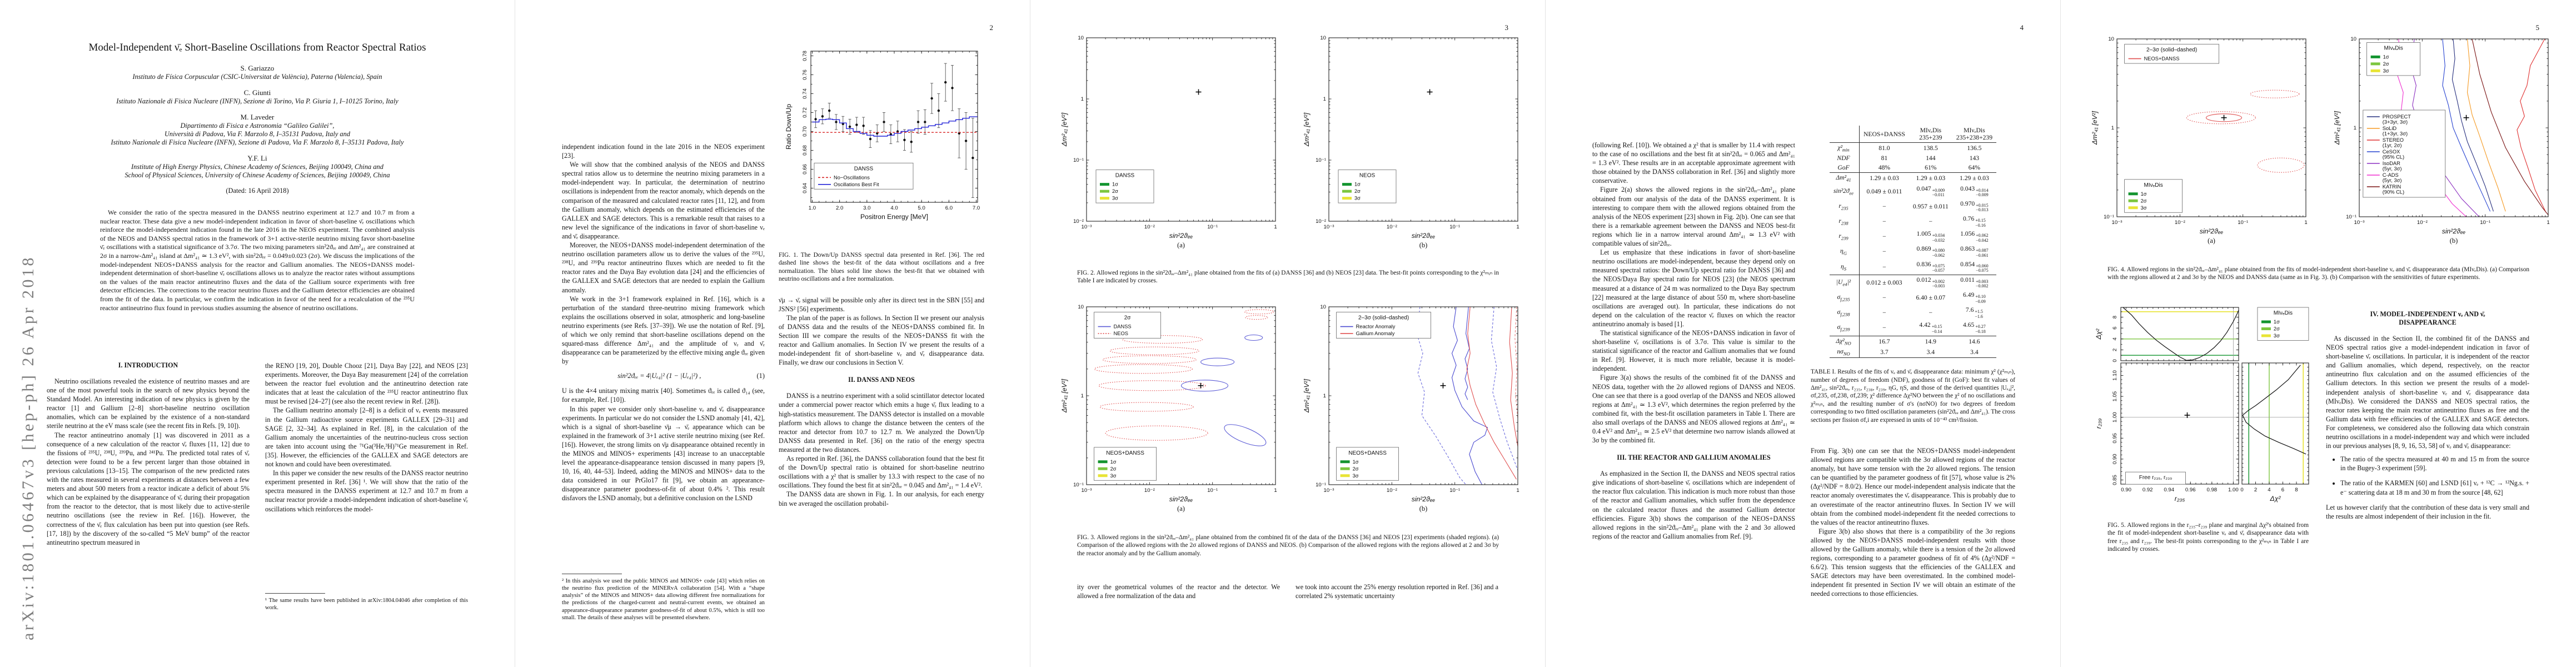 This screenshot has width=2576, height=667. Describe the element at coordinates (2386, 56) in the screenshot. I see `svg-text: 1σ` at that location.